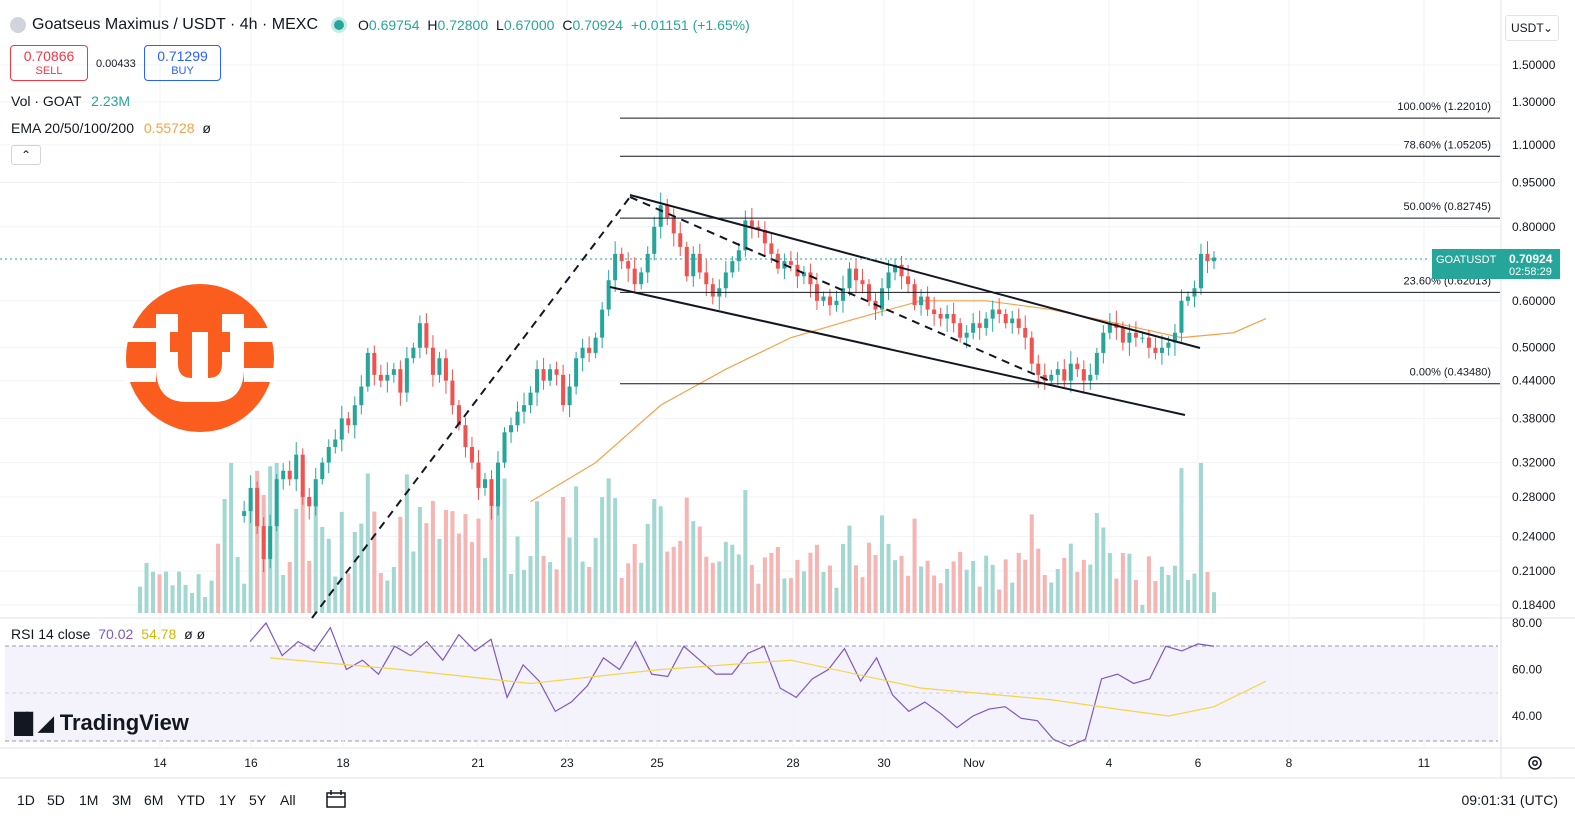 The height and width of the screenshot is (827, 1575). I want to click on range-all: All, so click(288, 800).